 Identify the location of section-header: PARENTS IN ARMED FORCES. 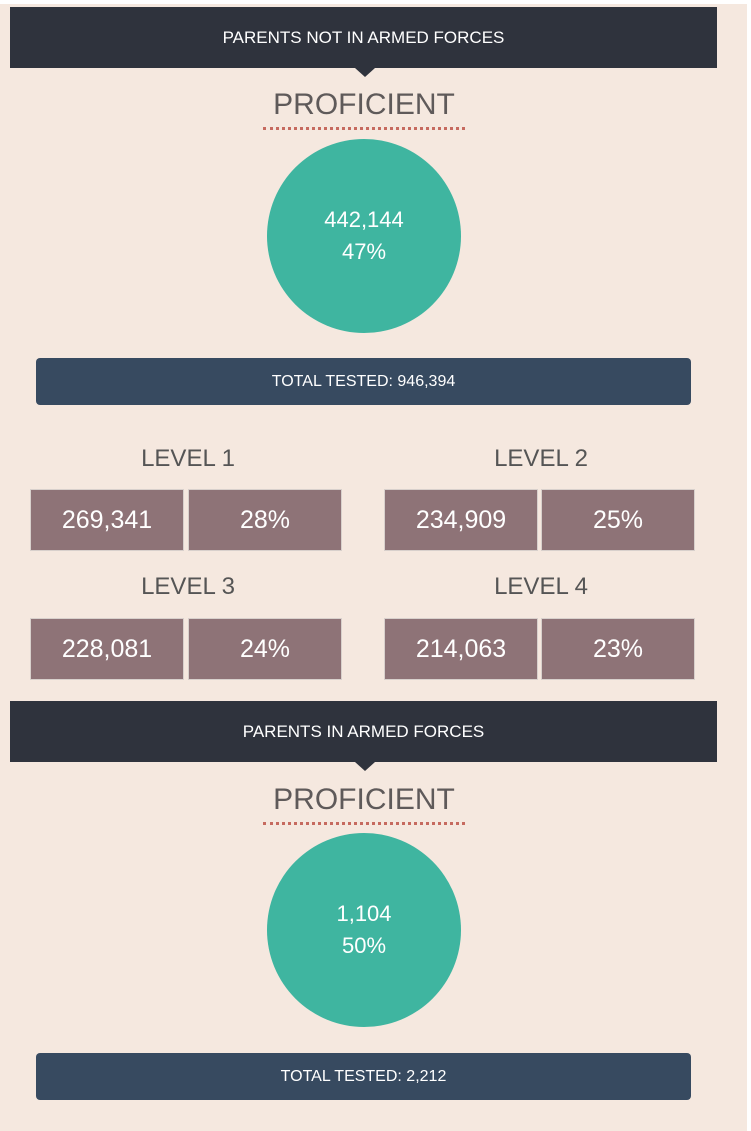
(363, 731).